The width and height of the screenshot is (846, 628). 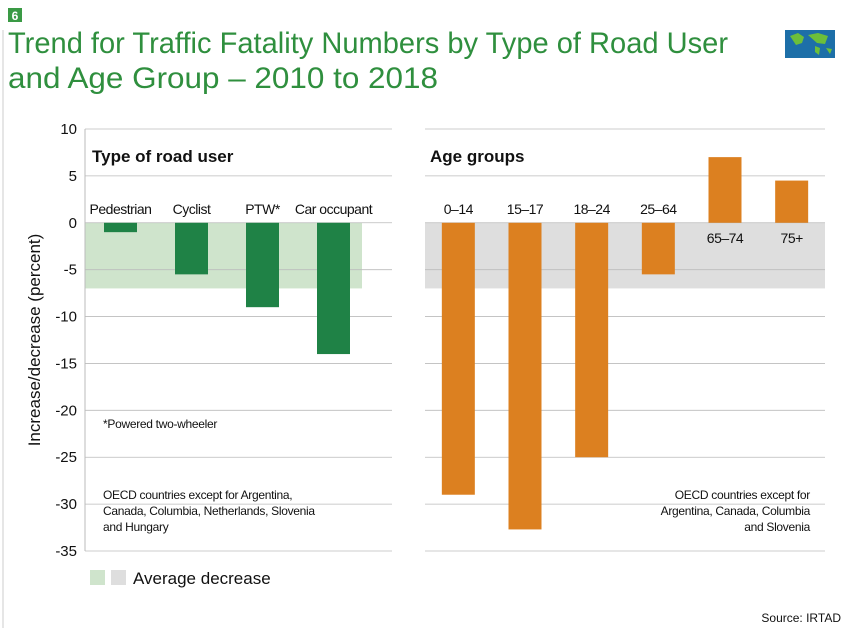 What do you see at coordinates (801, 618) in the screenshot?
I see `source: Source: IRTAD` at bounding box center [801, 618].